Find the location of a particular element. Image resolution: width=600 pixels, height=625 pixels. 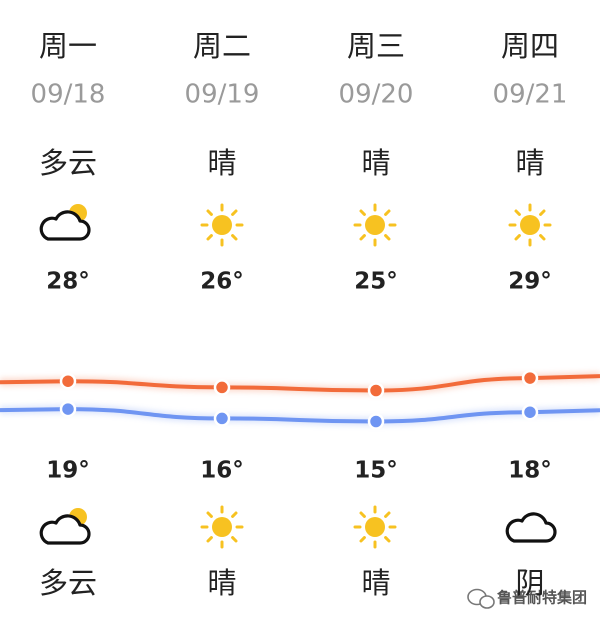

low-temp: 19° is located at coordinates (68, 471).